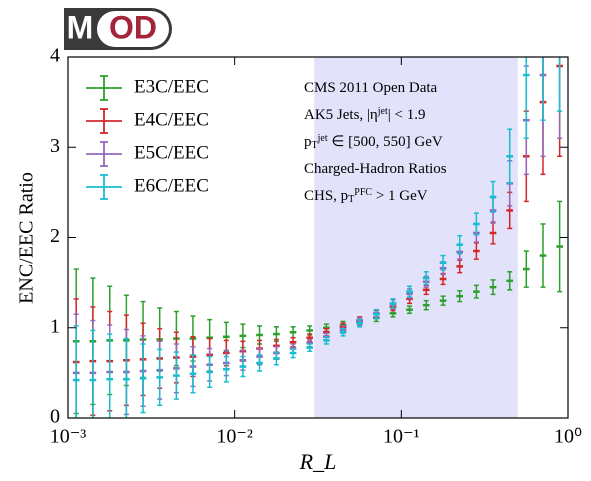 The height and width of the screenshot is (481, 591). I want to click on x-tick-label: 10⁻¹, so click(401, 437).